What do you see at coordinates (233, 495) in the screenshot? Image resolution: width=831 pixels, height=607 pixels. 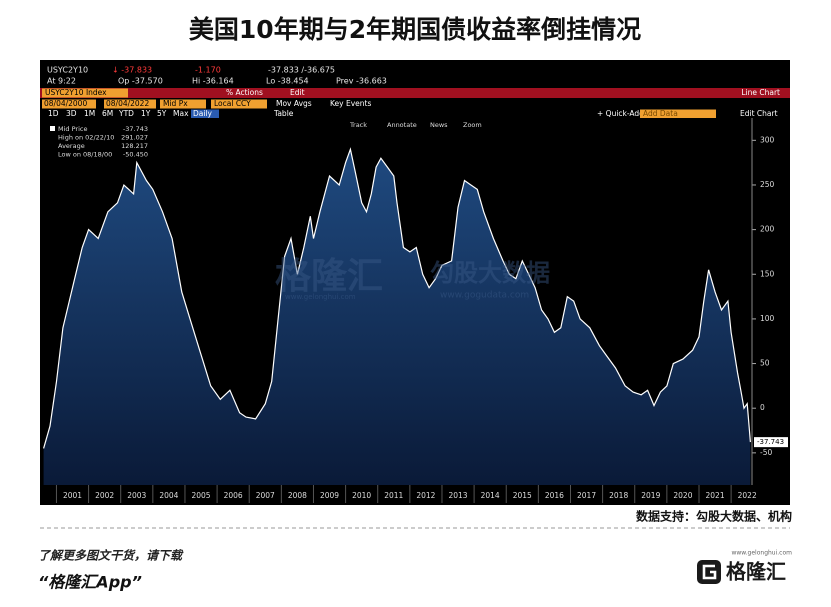 I see `x-tick-label: 2006` at bounding box center [233, 495].